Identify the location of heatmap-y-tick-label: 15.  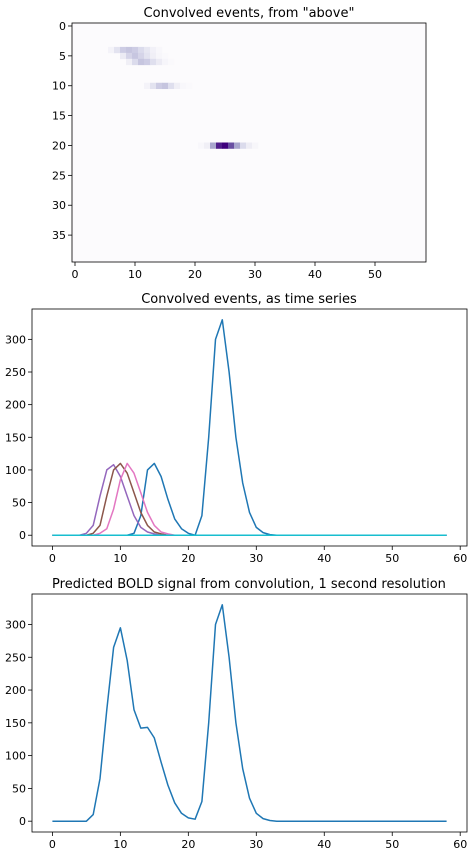
(59, 116).